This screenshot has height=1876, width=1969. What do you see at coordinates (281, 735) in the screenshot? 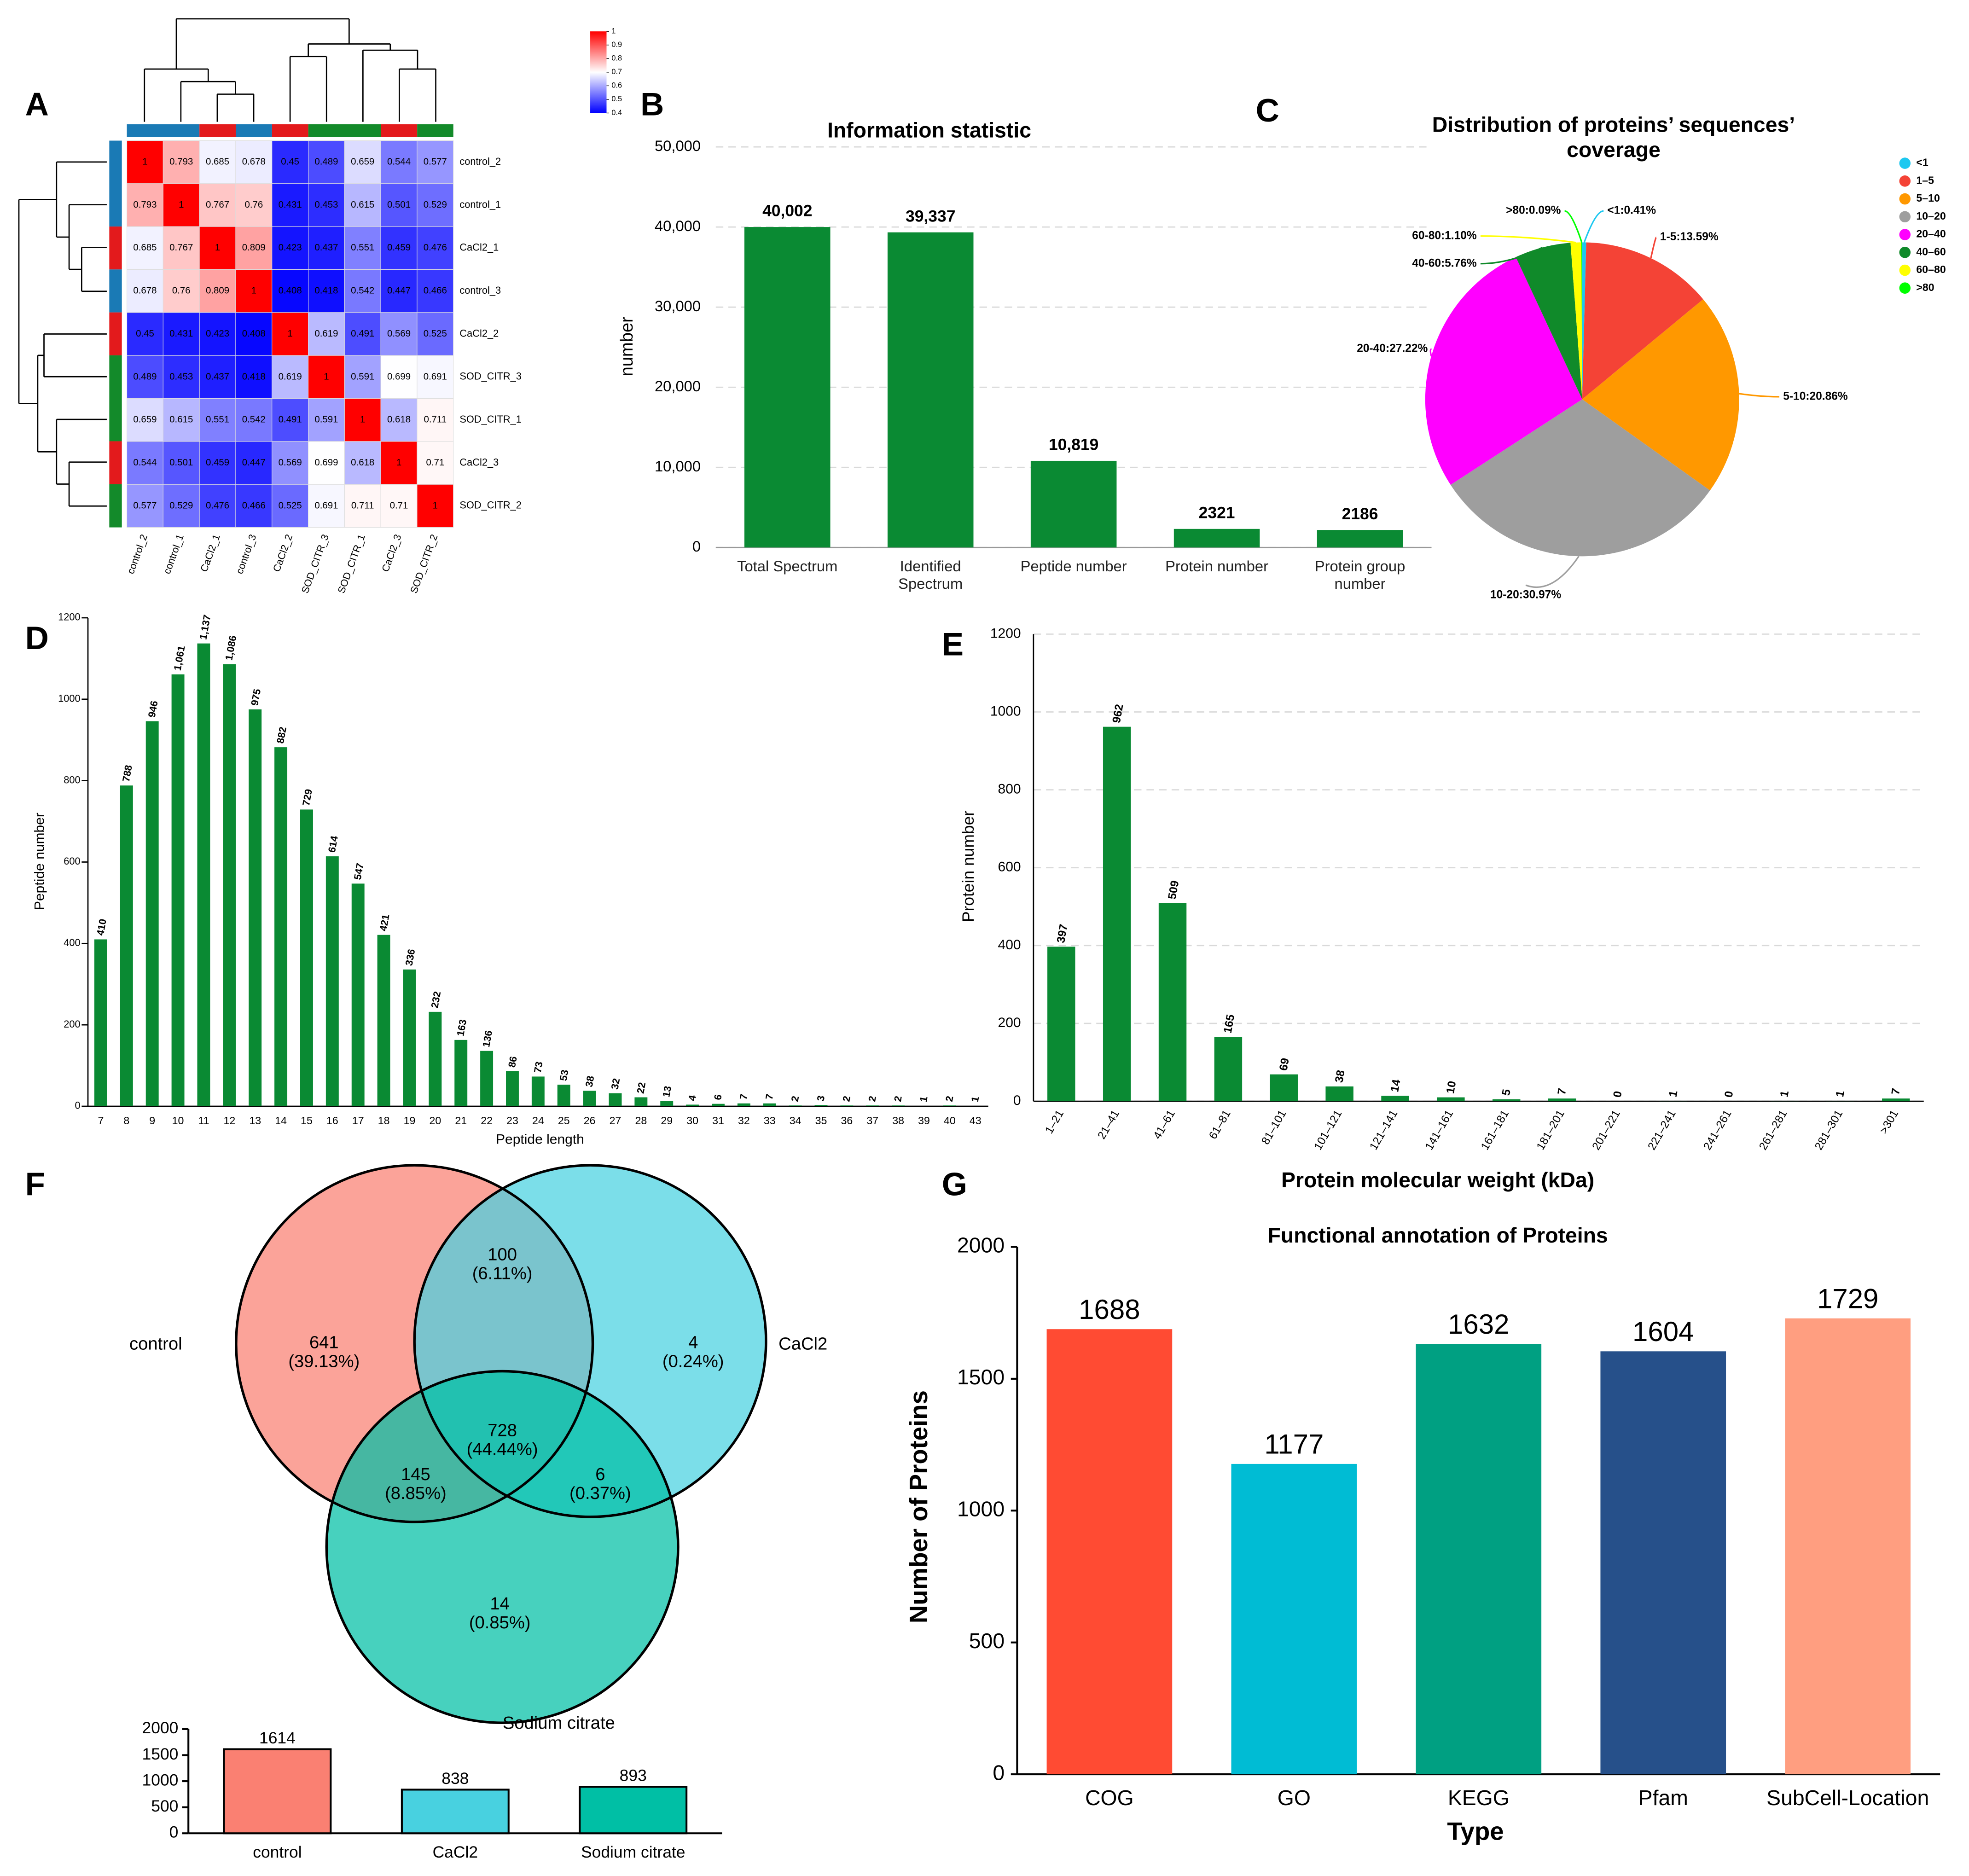
I see `value-label: 882` at bounding box center [281, 735].